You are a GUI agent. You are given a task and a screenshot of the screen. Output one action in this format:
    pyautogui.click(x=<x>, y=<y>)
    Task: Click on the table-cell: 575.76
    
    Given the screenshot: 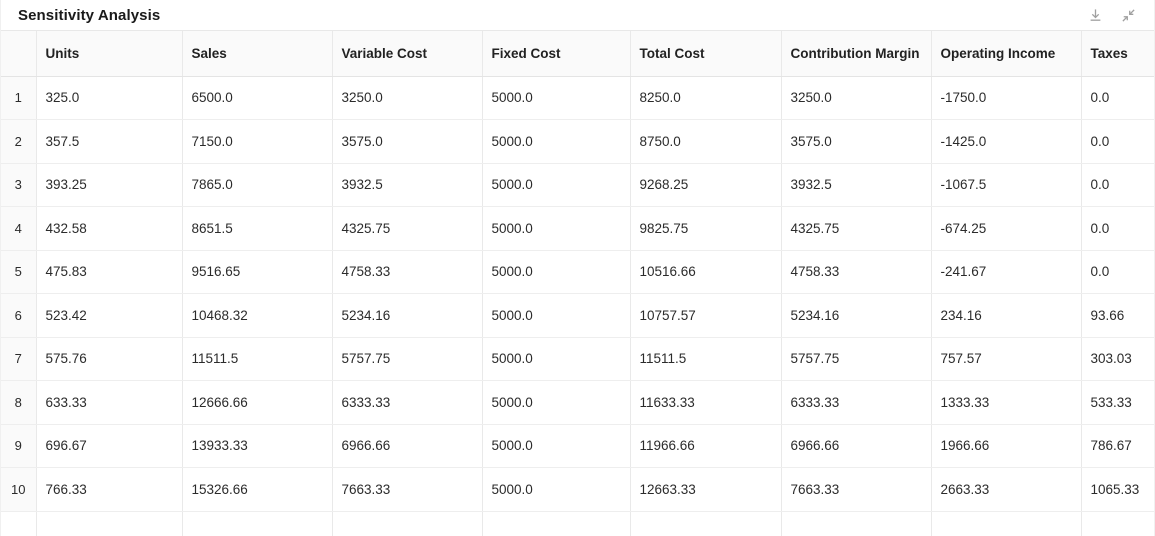 What is the action you would take?
    pyautogui.click(x=109, y=359)
    